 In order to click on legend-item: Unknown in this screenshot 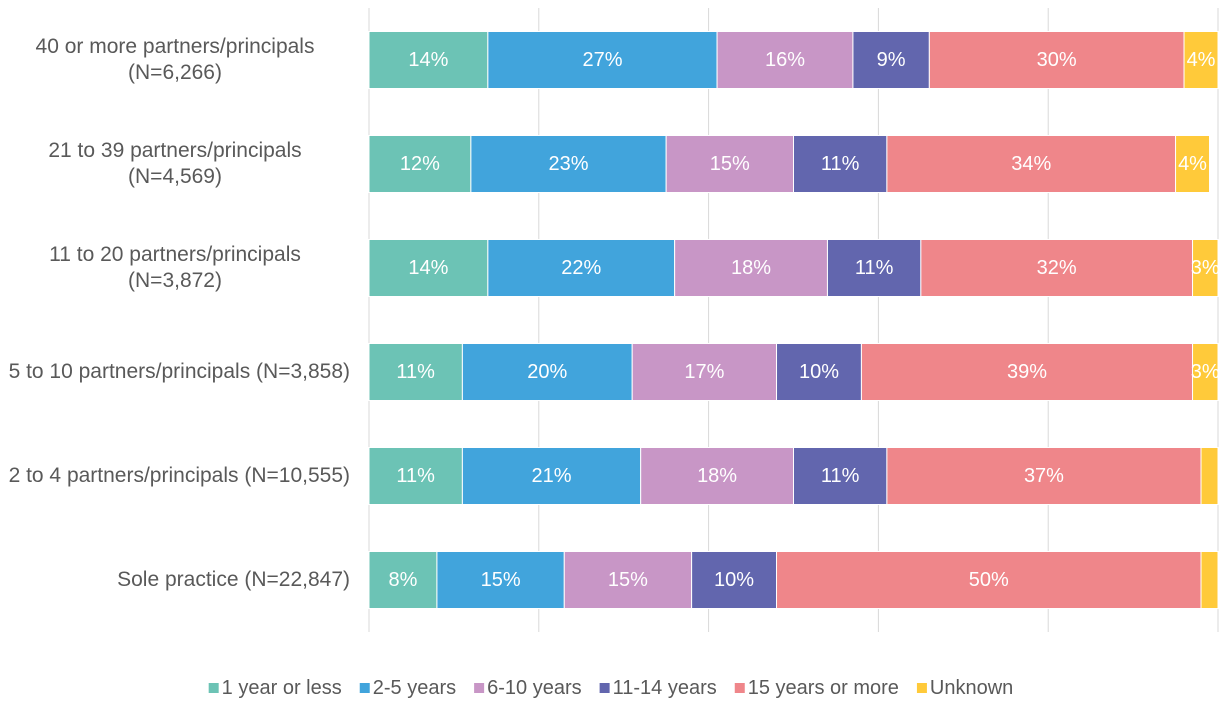, I will do `click(964, 688)`.